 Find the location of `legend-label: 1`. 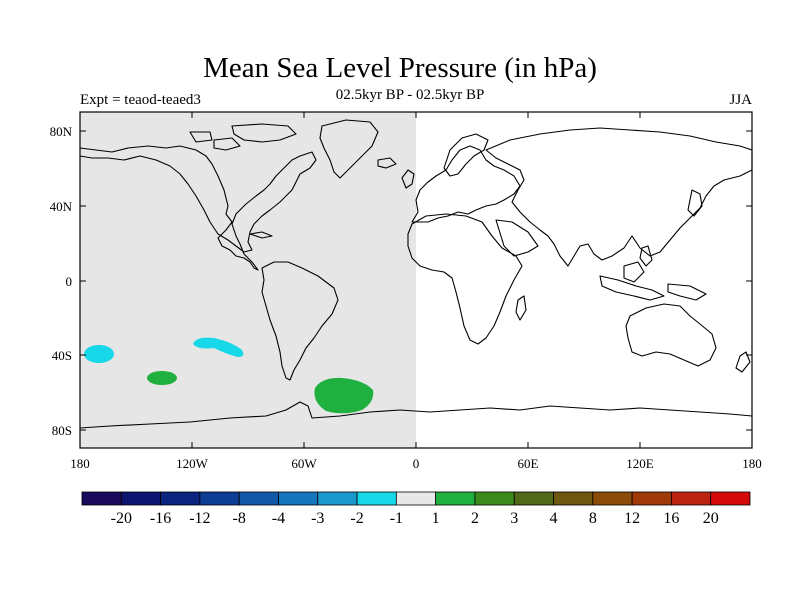

legend-label: 1 is located at coordinates (436, 518).